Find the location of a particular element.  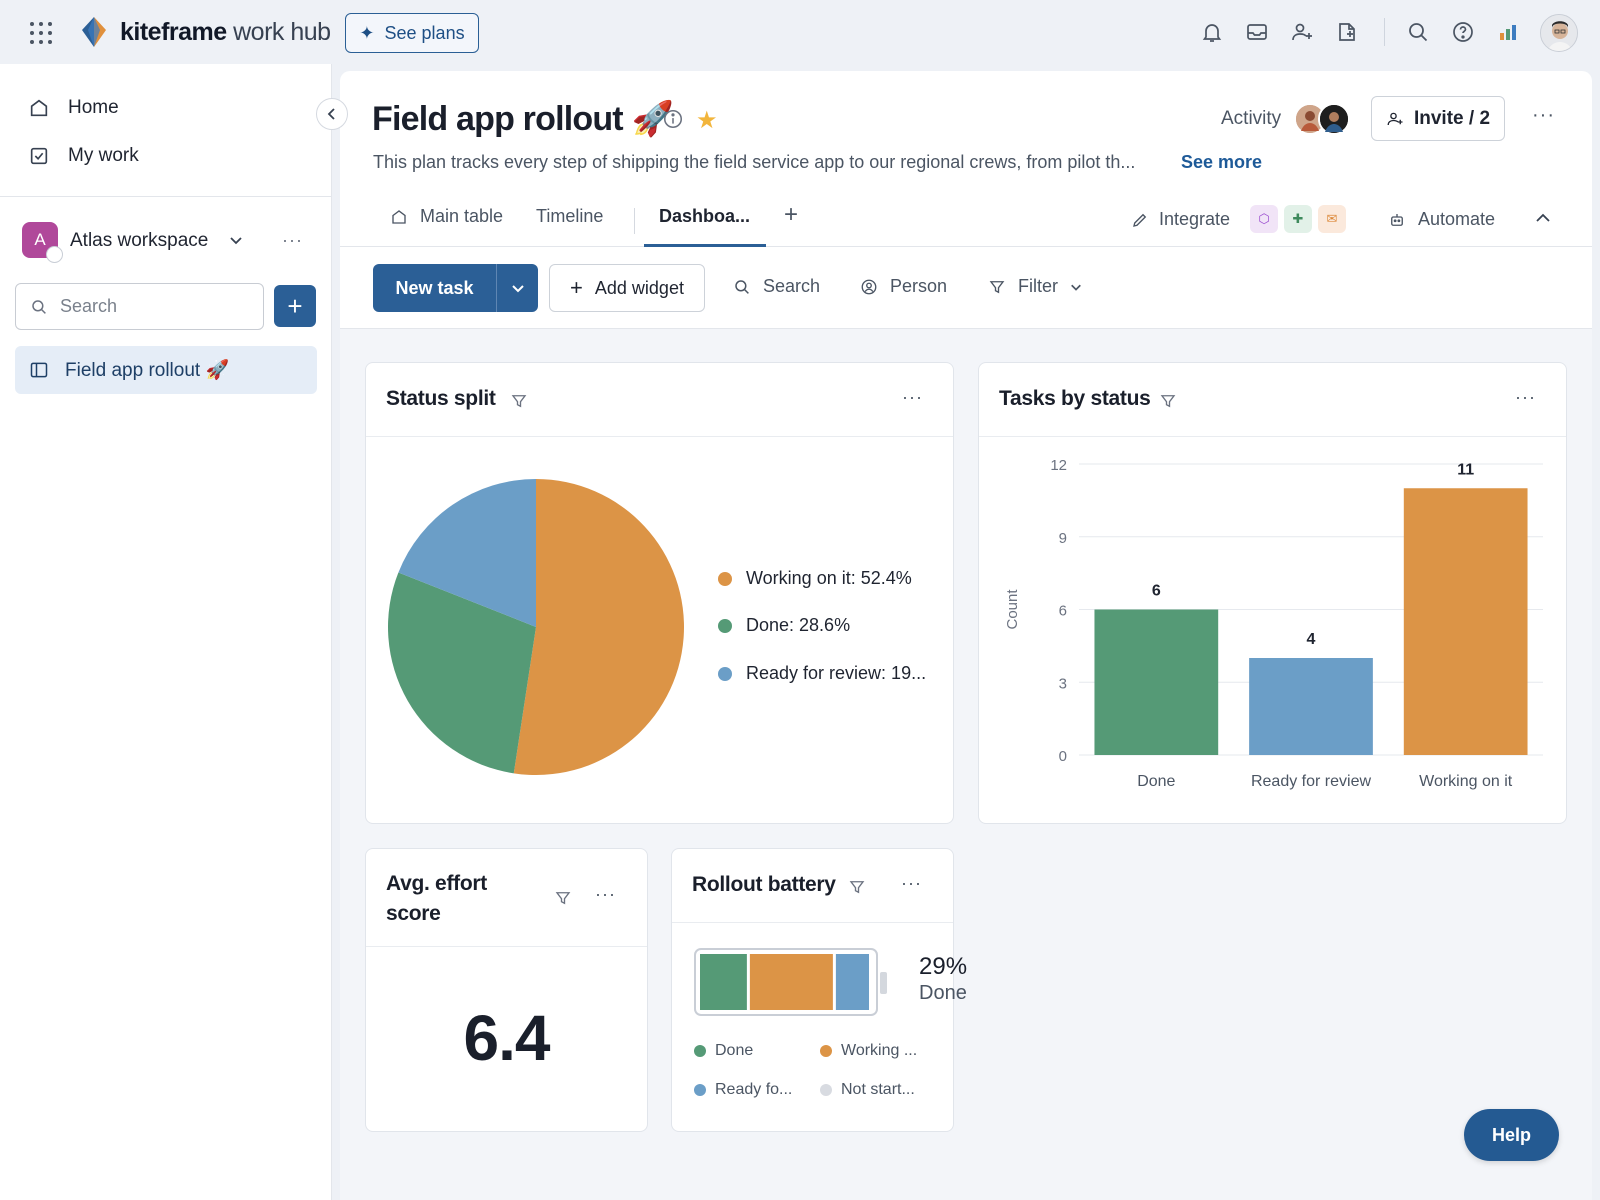

legend-label: Working on it: 52.4% is located at coordinates (829, 578).